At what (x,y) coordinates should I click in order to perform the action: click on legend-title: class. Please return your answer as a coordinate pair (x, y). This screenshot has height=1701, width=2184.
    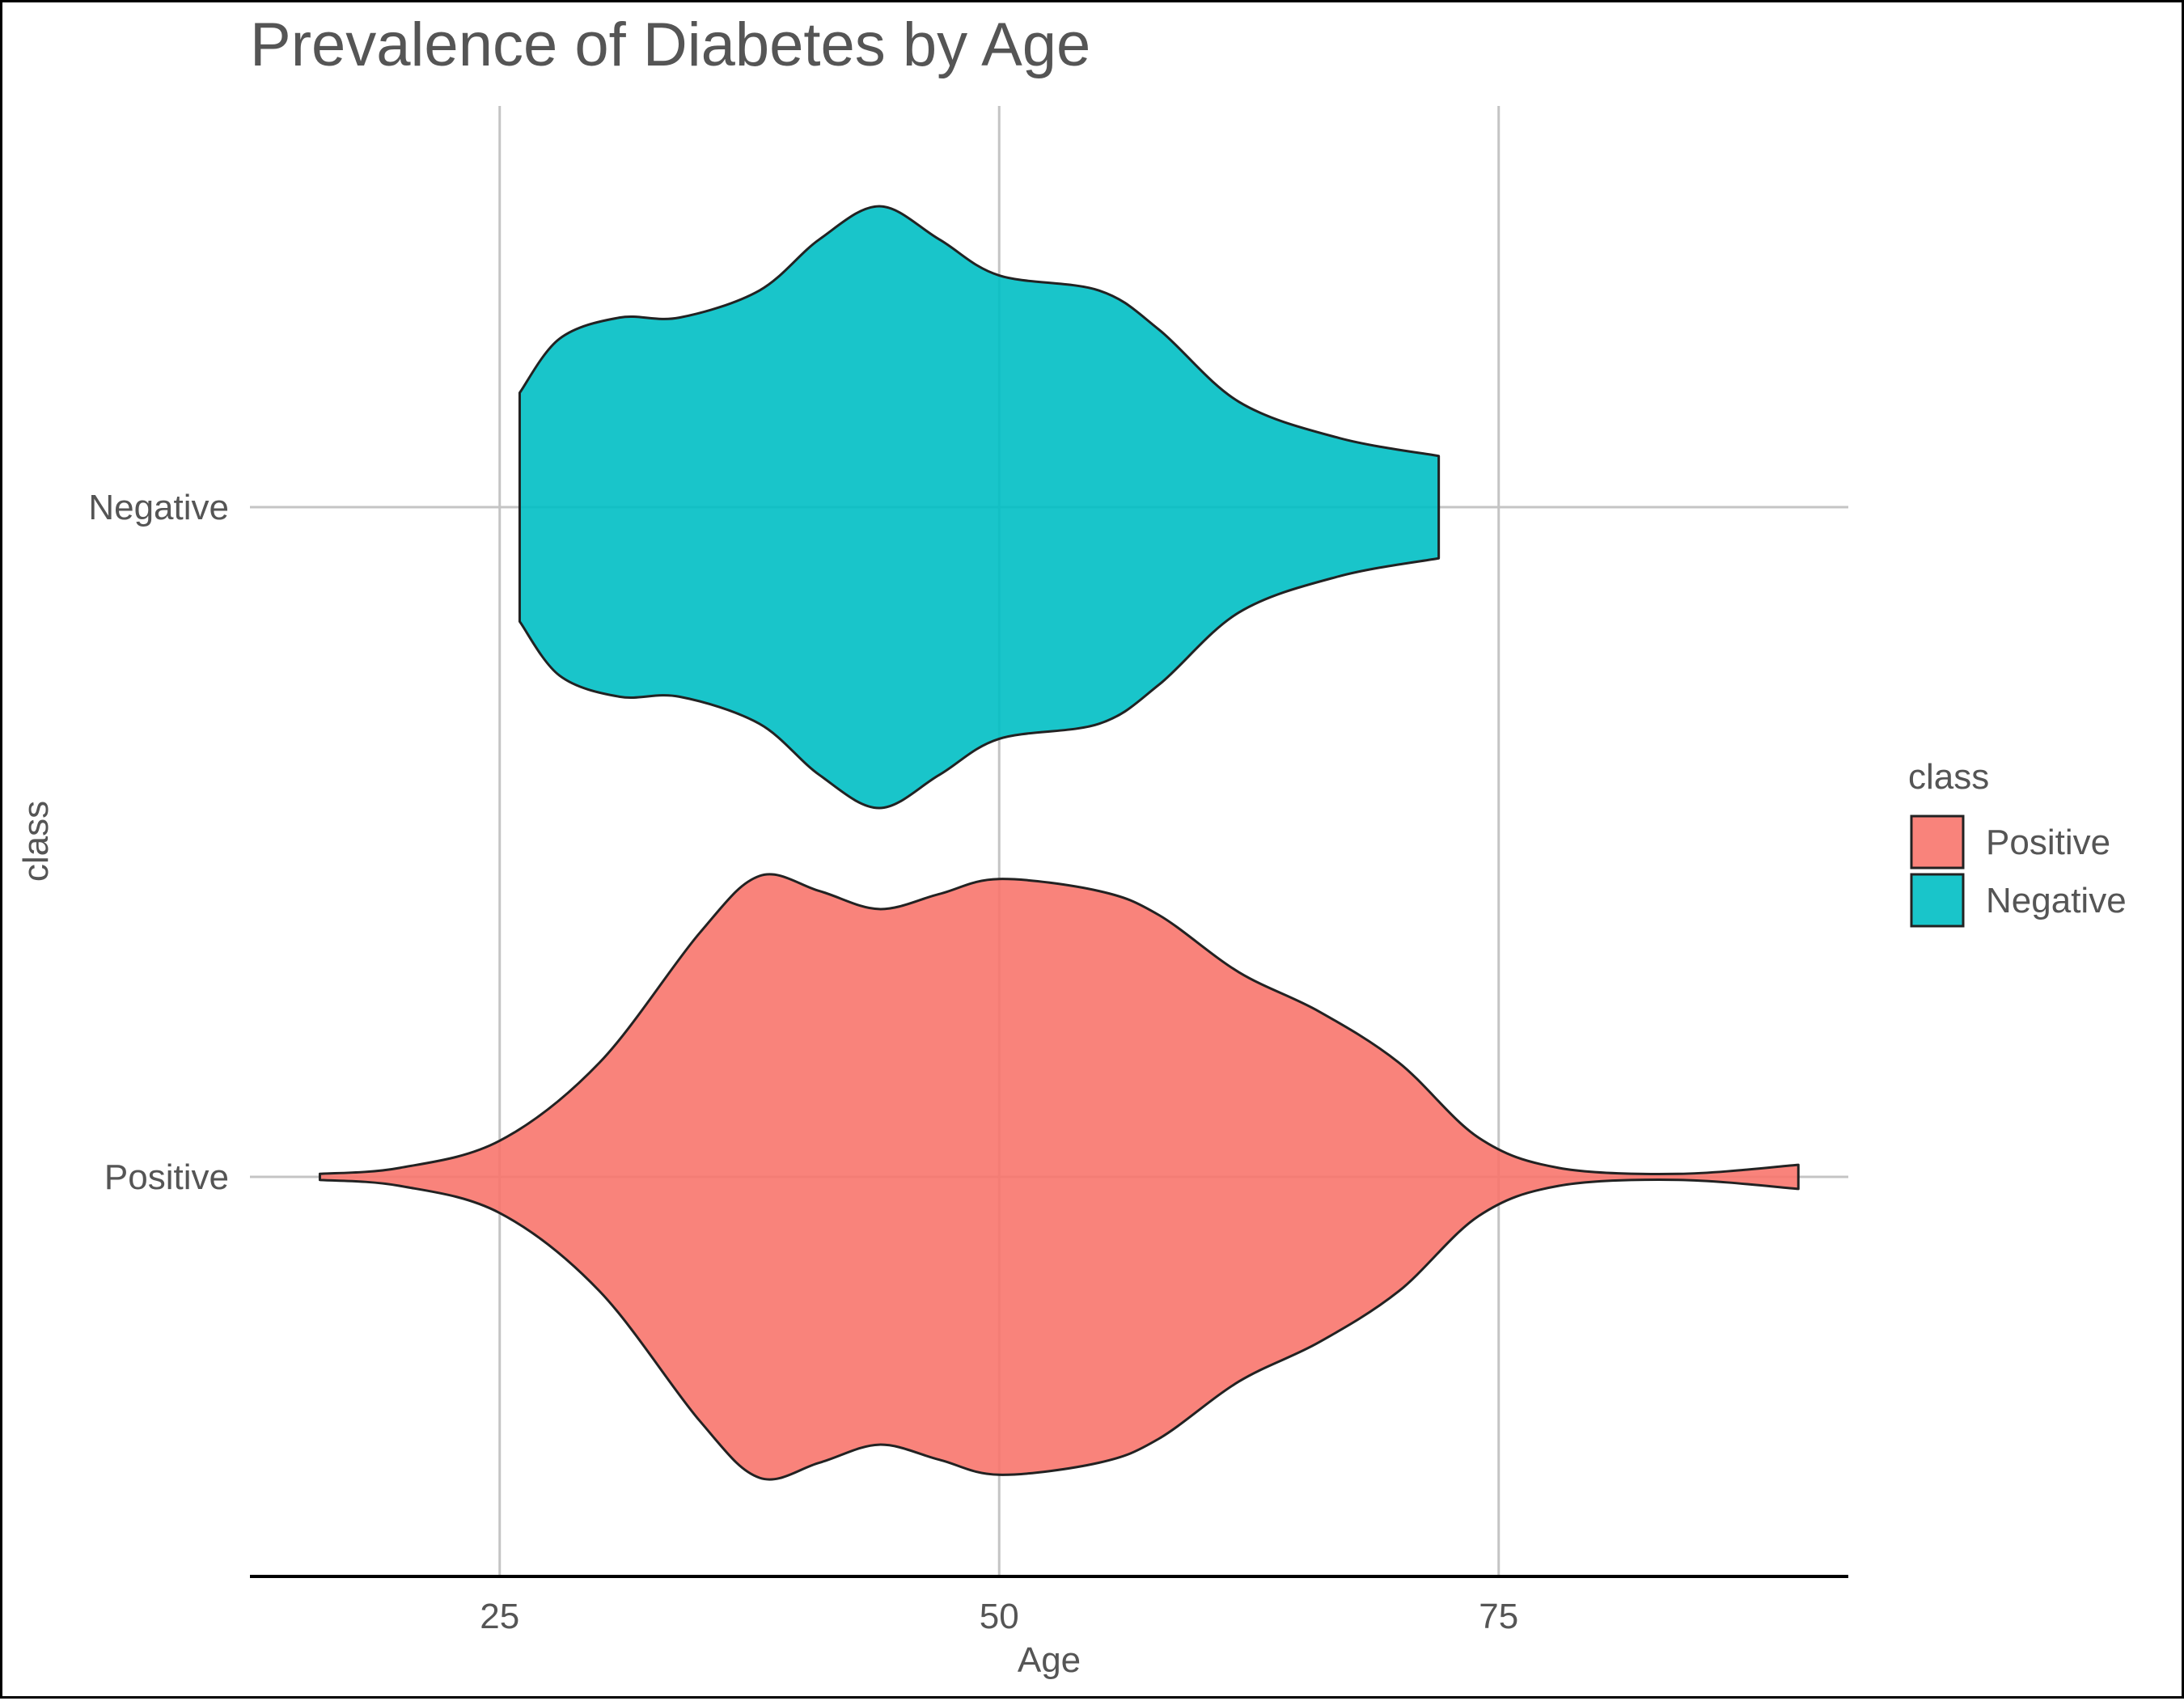
    Looking at the image, I should click on (1949, 777).